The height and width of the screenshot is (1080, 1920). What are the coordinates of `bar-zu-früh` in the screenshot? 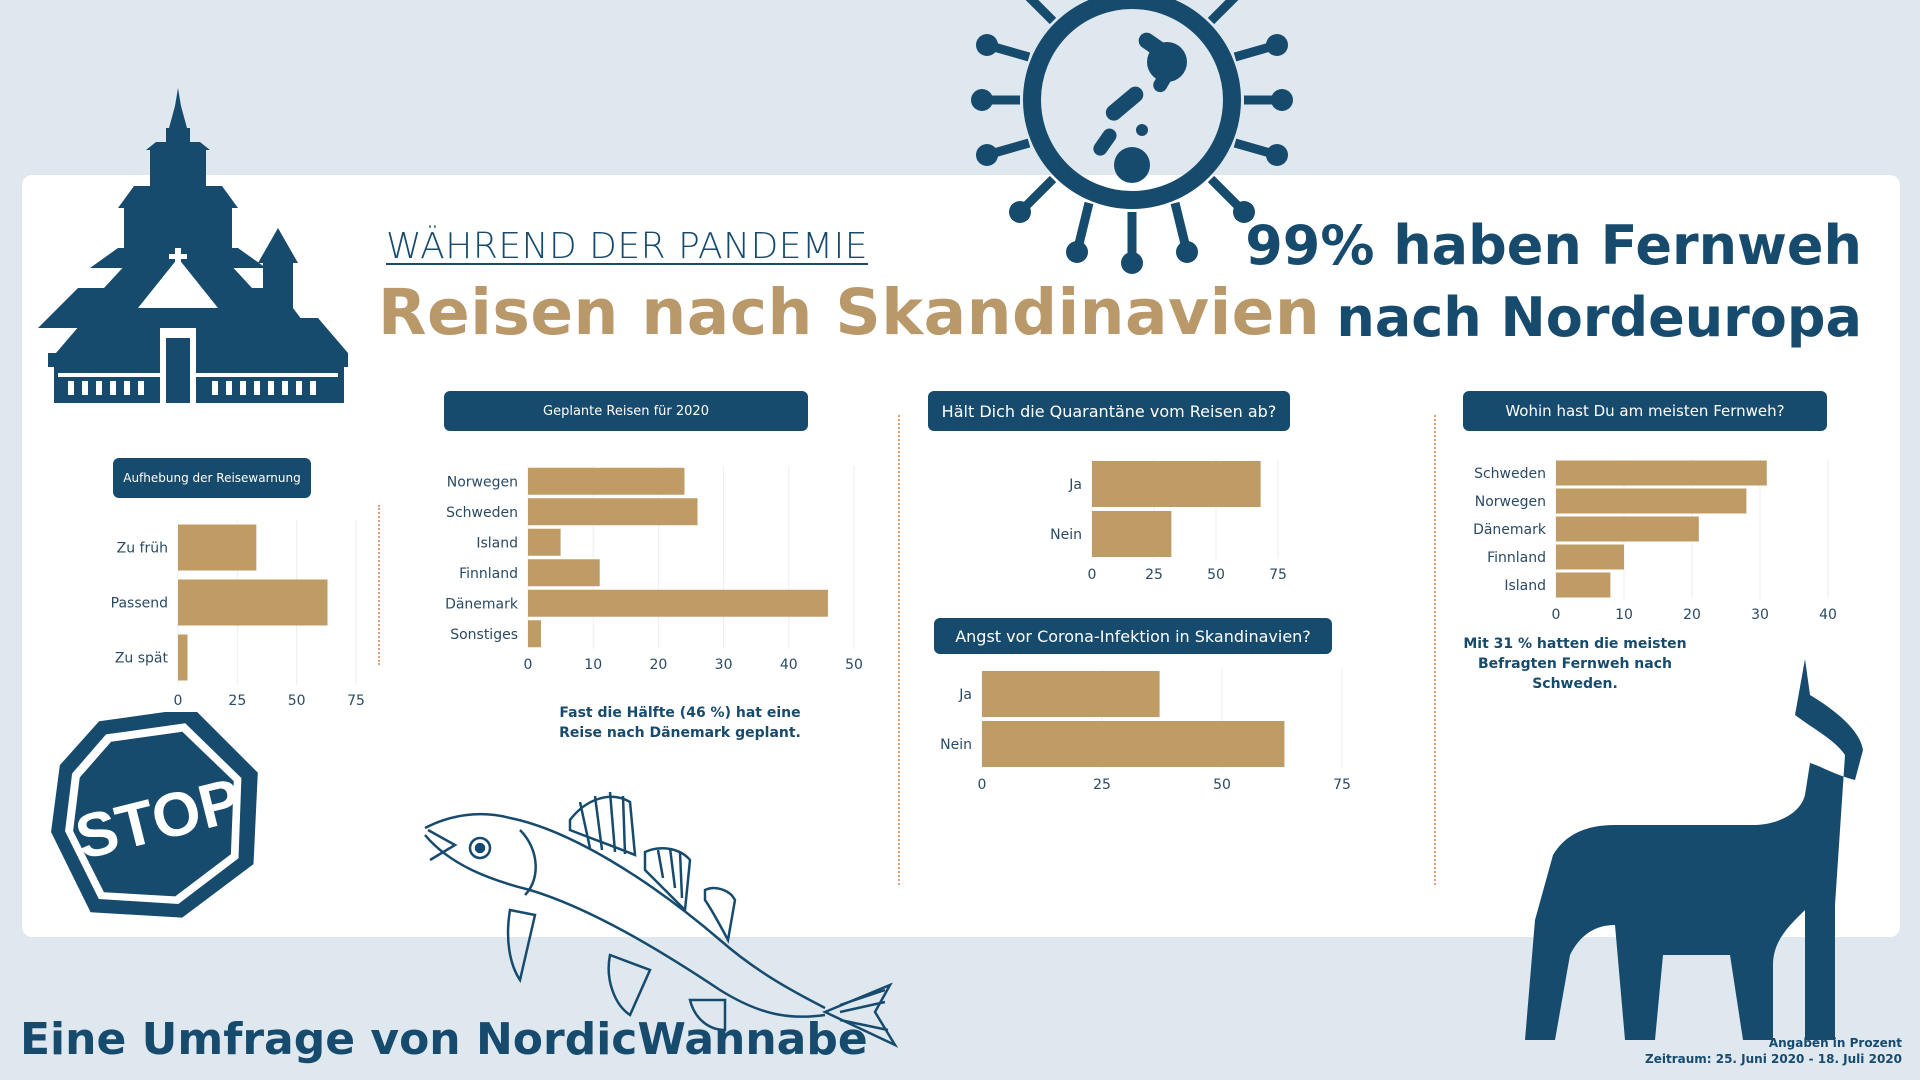 It's located at (217, 547).